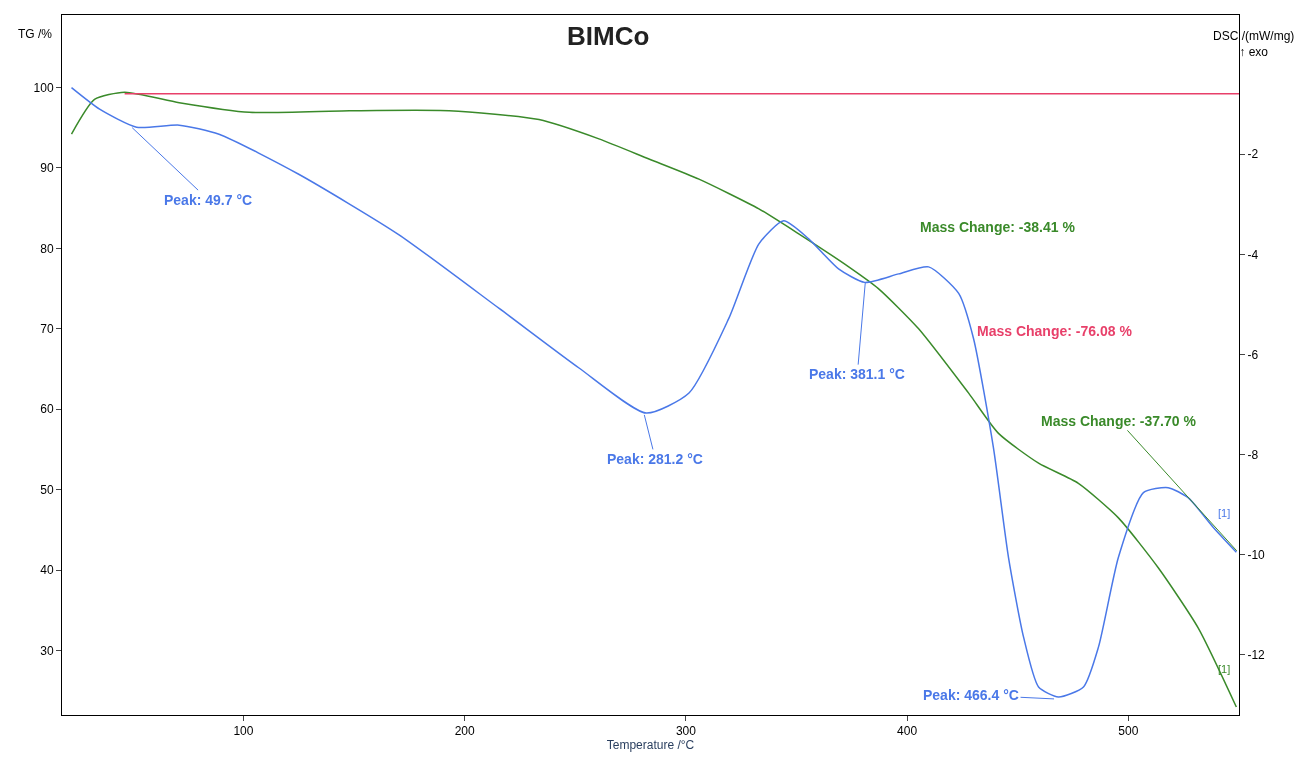 The image size is (1294, 761). I want to click on annotation: Mass Change: -38.41 %, so click(998, 227).